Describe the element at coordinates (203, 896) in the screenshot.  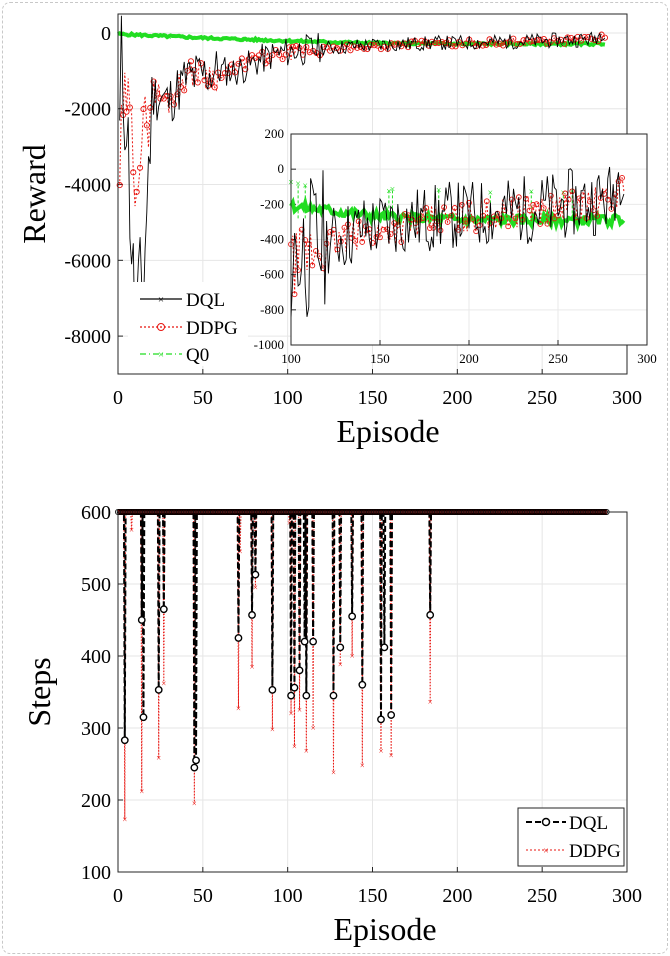
I see `steps-xtick-label: 50` at that location.